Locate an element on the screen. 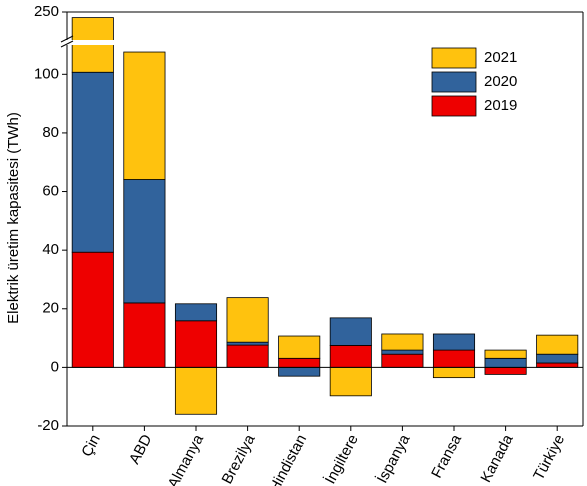 The image size is (587, 486). x-tick-label: Almanya is located at coordinates (186, 458).